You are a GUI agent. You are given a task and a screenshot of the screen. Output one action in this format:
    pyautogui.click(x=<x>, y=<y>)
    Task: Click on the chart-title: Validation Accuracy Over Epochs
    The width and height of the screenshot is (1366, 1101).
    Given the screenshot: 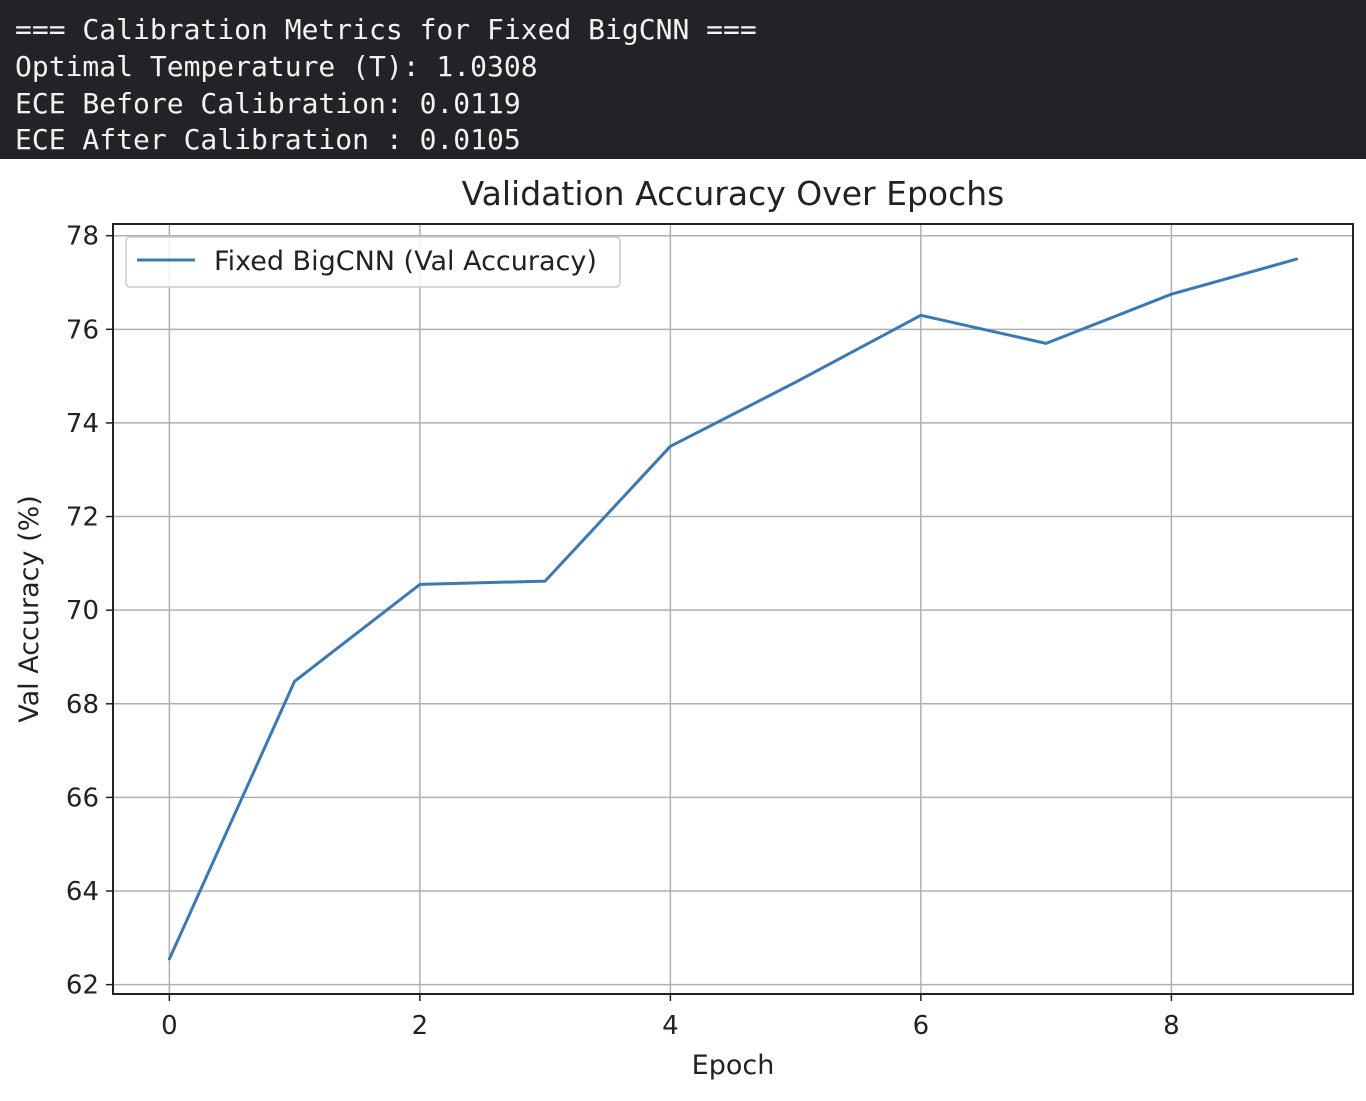 What is the action you would take?
    pyautogui.click(x=733, y=193)
    